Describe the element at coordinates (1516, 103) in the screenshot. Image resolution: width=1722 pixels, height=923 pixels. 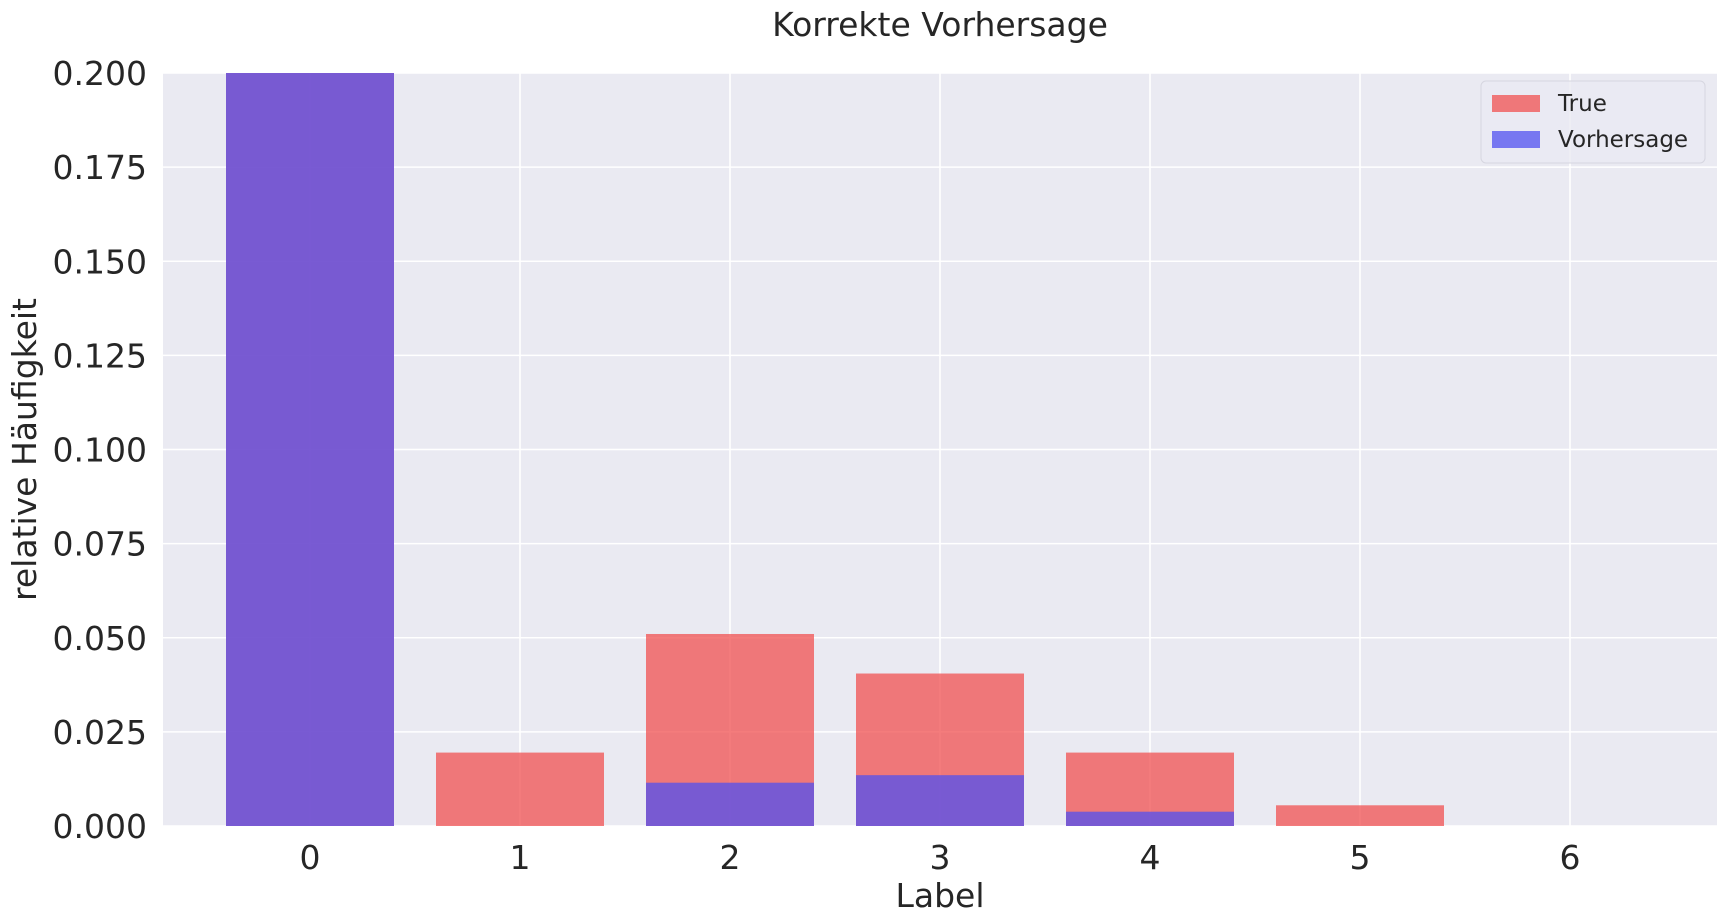
I see `legend-swatch-true` at that location.